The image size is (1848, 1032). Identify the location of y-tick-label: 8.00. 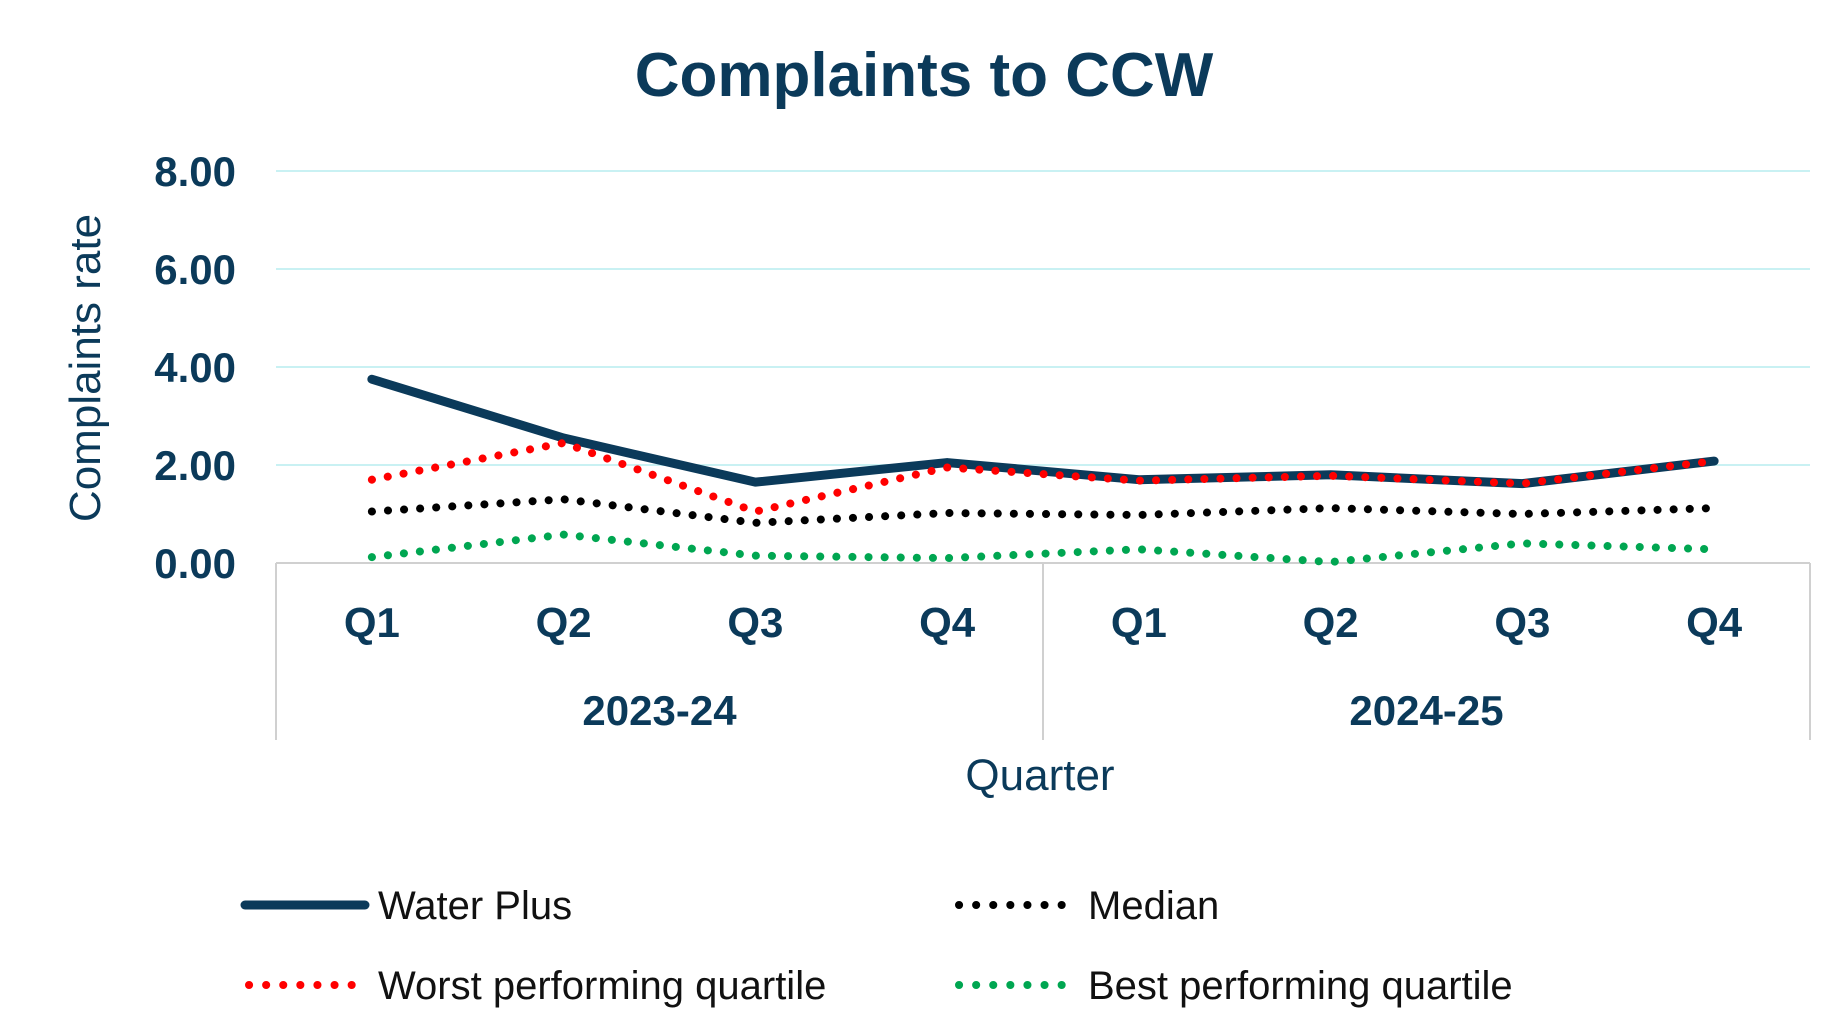
(195, 171).